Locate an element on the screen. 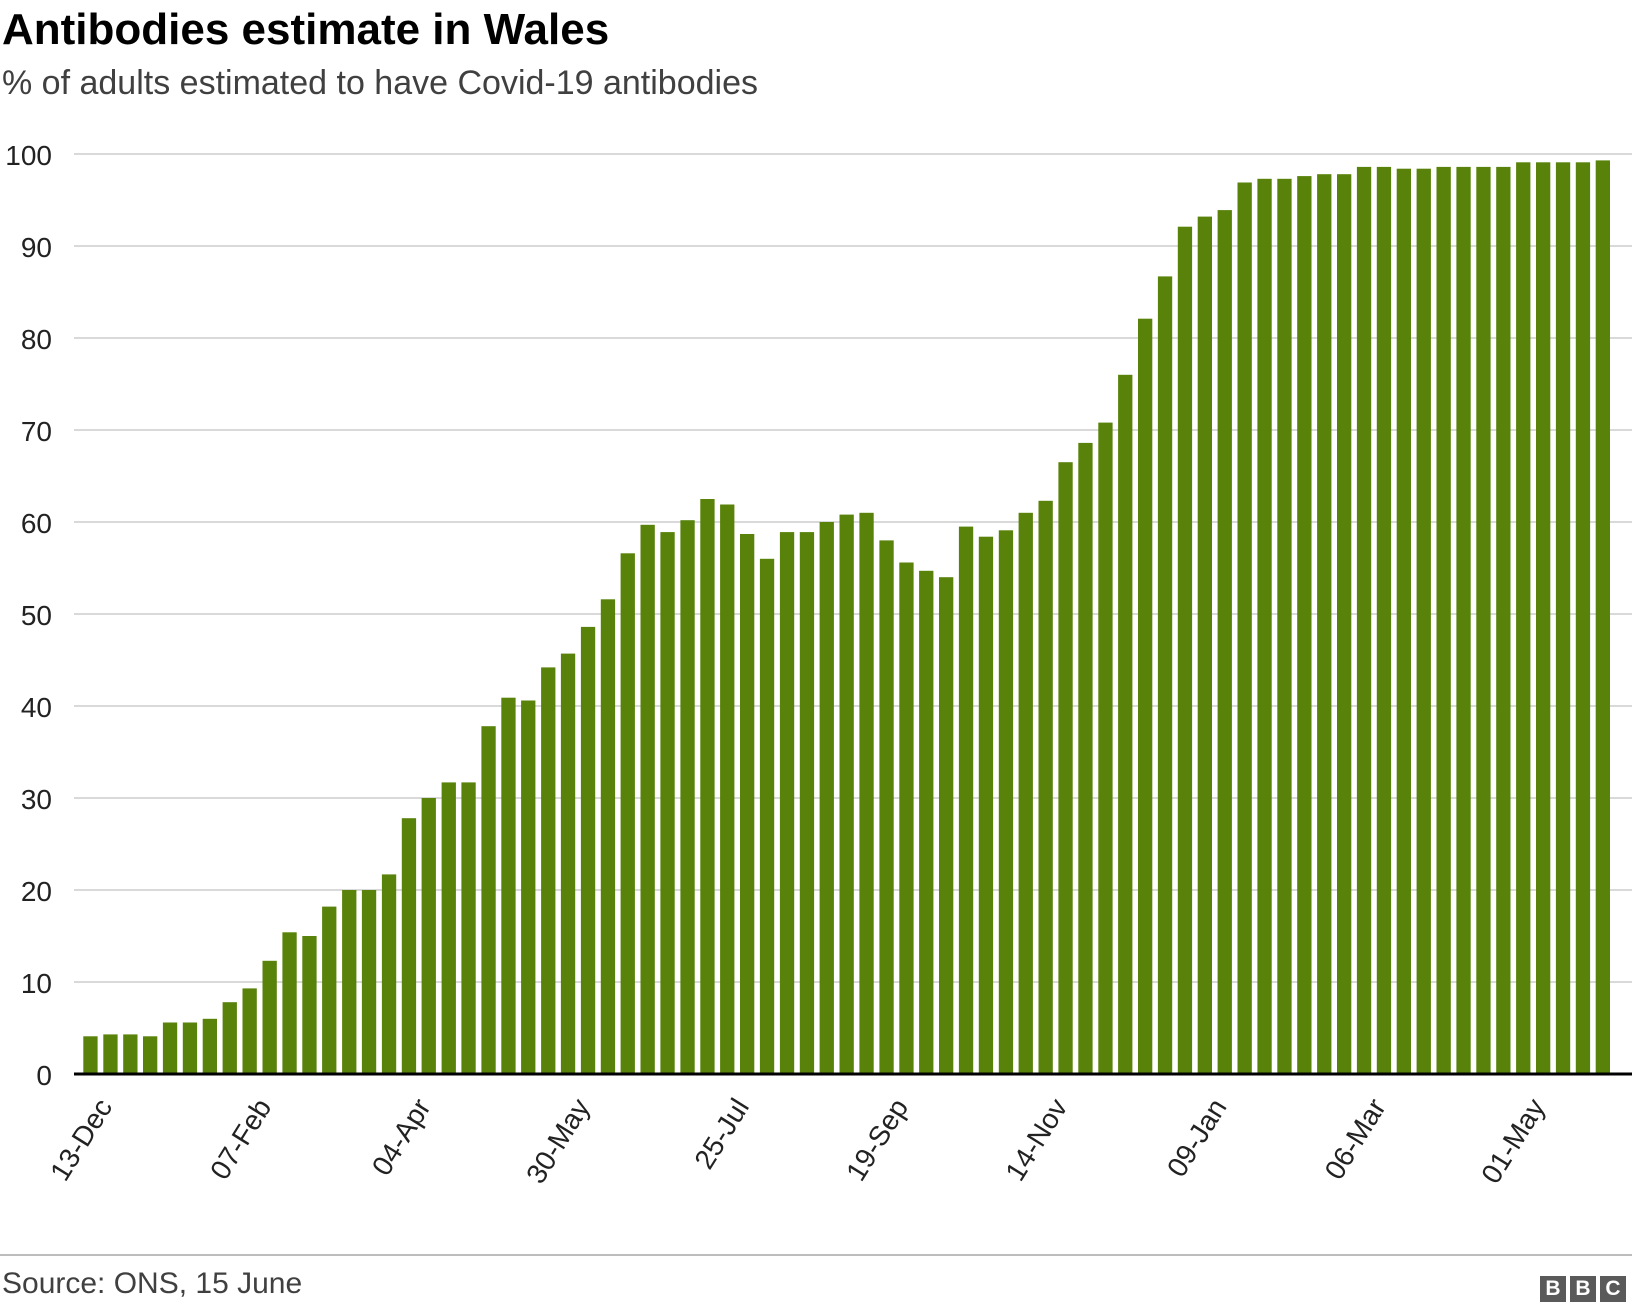 Image resolution: width=1632 pixels, height=1310 pixels. x-tick-label: 06-Mar is located at coordinates (1355, 1139).